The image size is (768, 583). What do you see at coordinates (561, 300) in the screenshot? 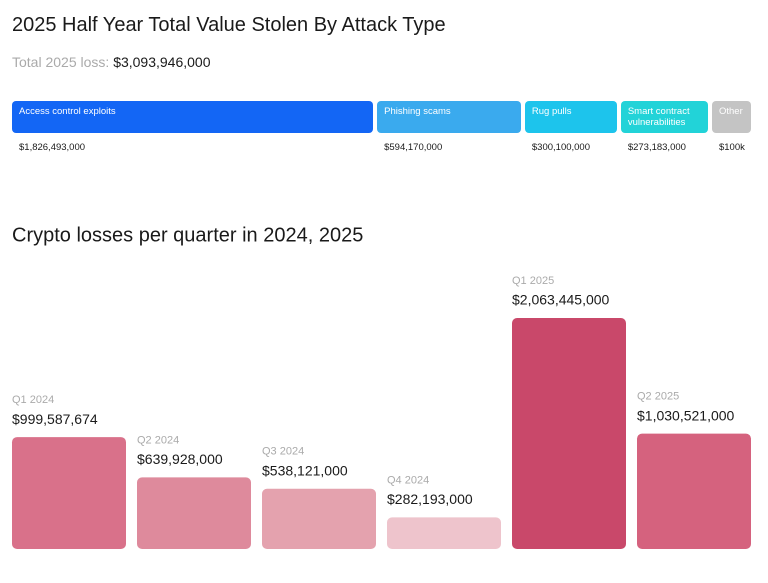
I see `bar-value-label: $2,063,445,000` at bounding box center [561, 300].